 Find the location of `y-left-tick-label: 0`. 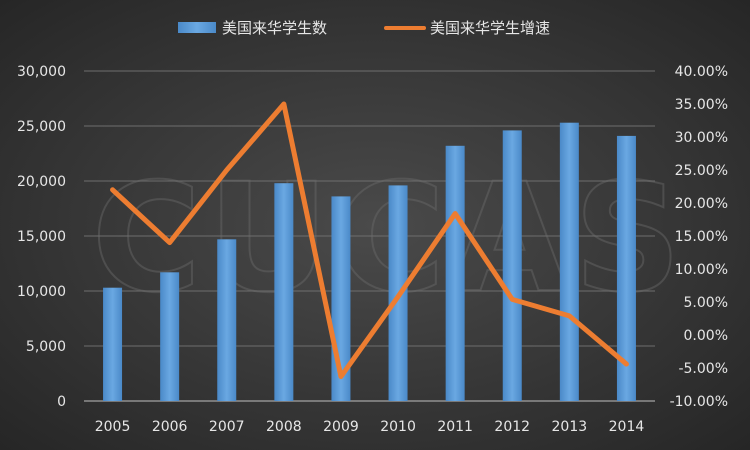

y-left-tick-label: 0 is located at coordinates (61, 402).